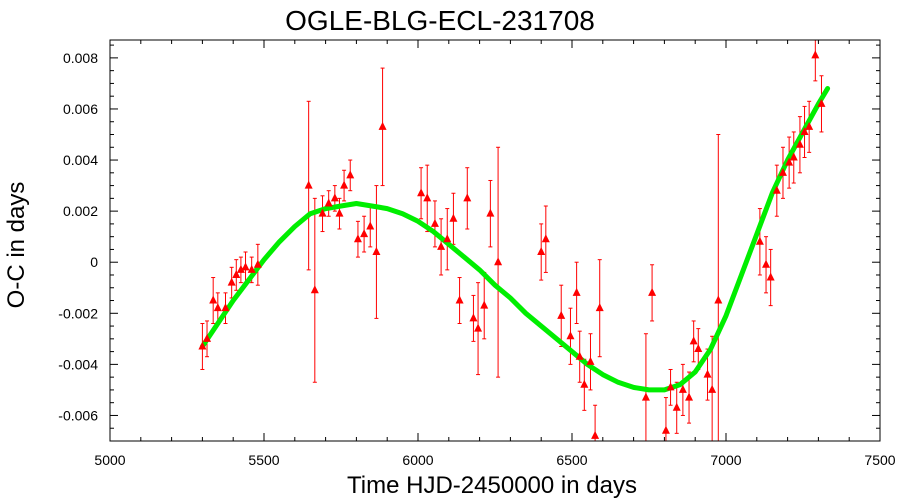 The image size is (900, 500). Describe the element at coordinates (78, 415) in the screenshot. I see `y-tick-label: -0.006` at that location.